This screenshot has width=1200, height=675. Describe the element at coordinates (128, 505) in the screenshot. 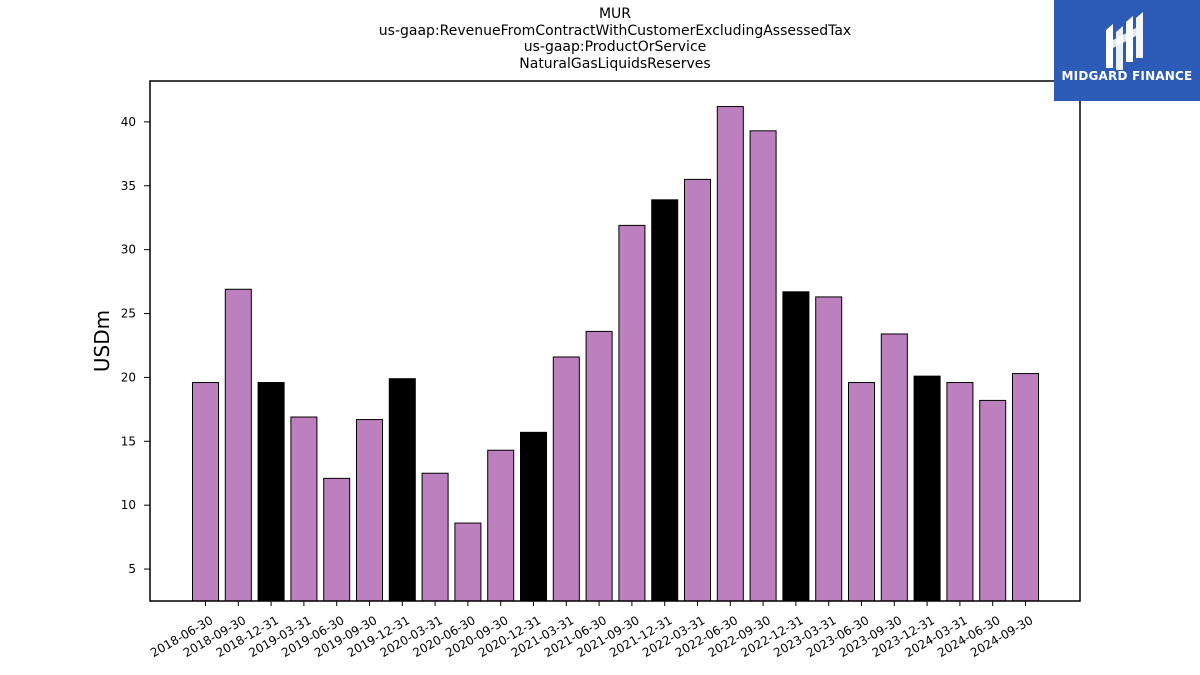

I see `y-tick-label: 10` at that location.